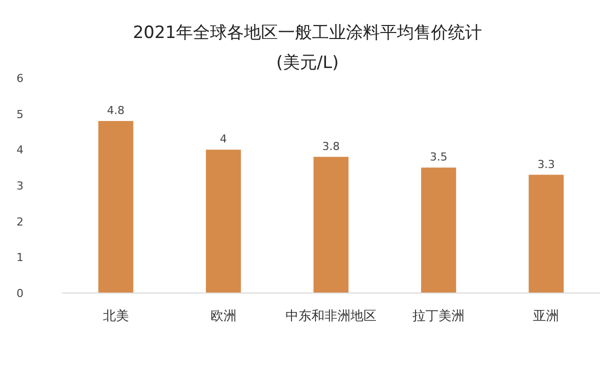 The image size is (615, 372). Describe the element at coordinates (20, 293) in the screenshot. I see `y-tick-label: 0` at that location.